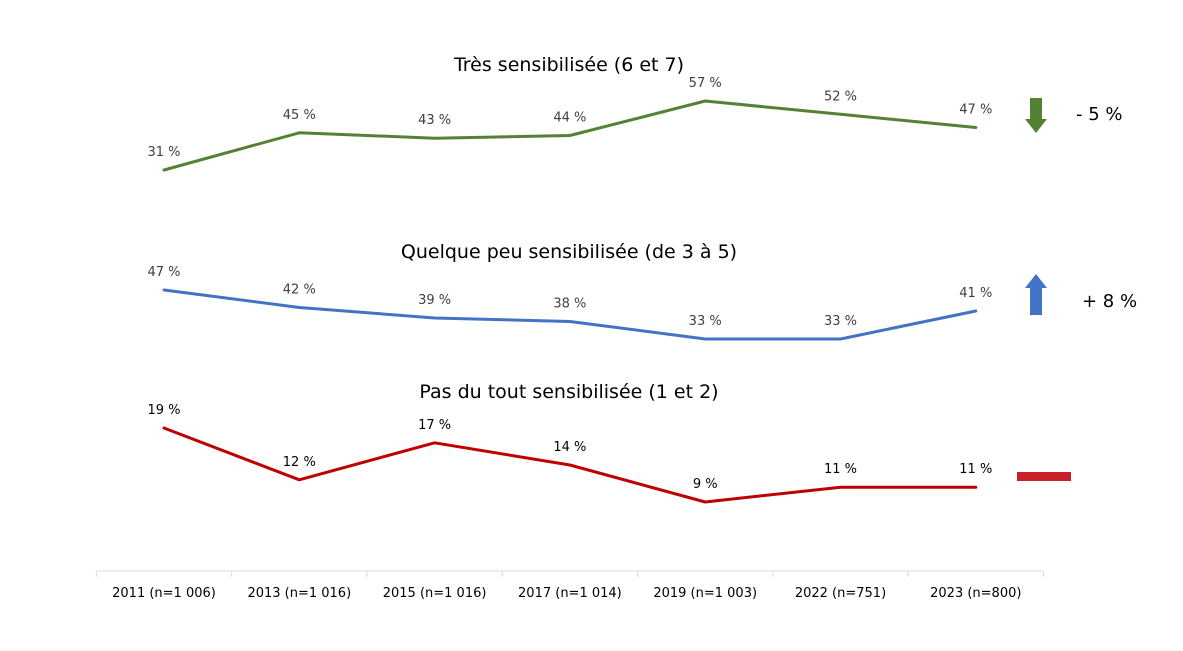 The width and height of the screenshot is (1183, 651). What do you see at coordinates (840, 96) in the screenshot?
I see `data-label: 52 %` at bounding box center [840, 96].